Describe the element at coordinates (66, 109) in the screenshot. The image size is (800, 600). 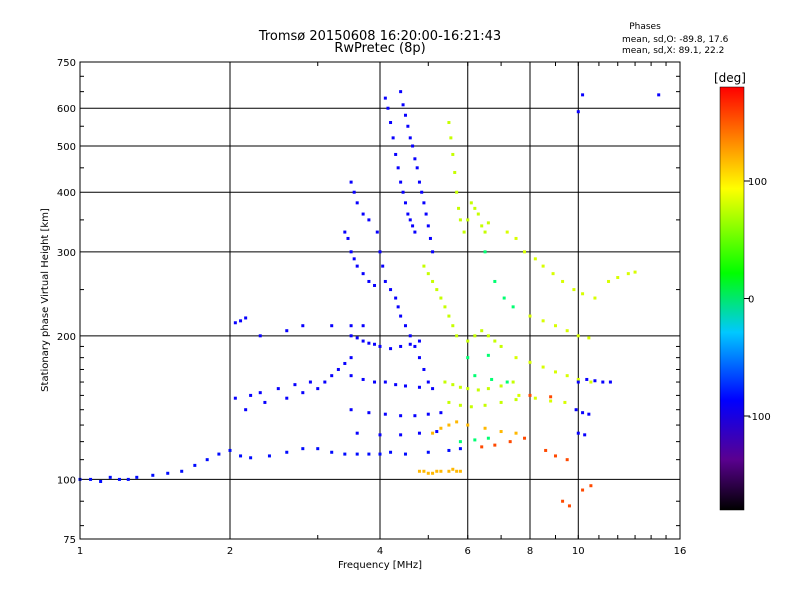
I see `y-tick-label: 600` at that location.